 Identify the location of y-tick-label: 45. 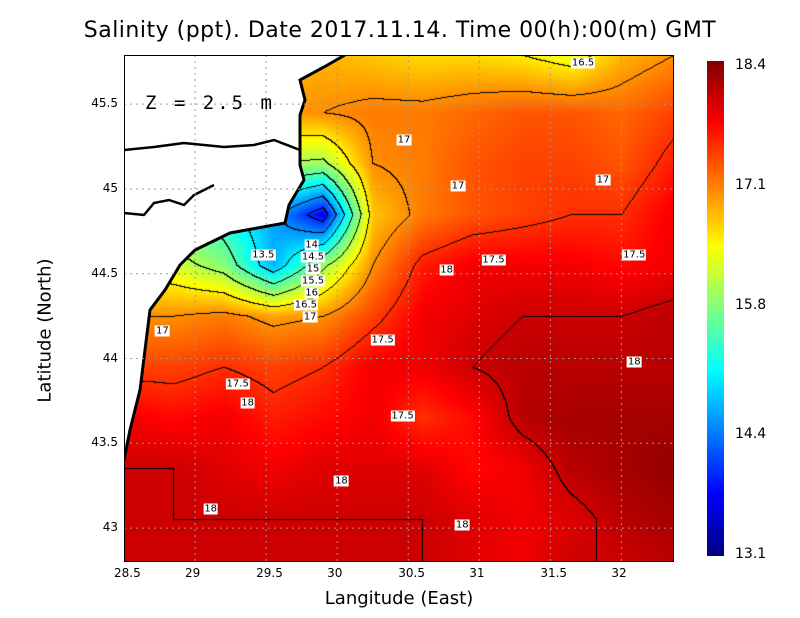
(110, 187).